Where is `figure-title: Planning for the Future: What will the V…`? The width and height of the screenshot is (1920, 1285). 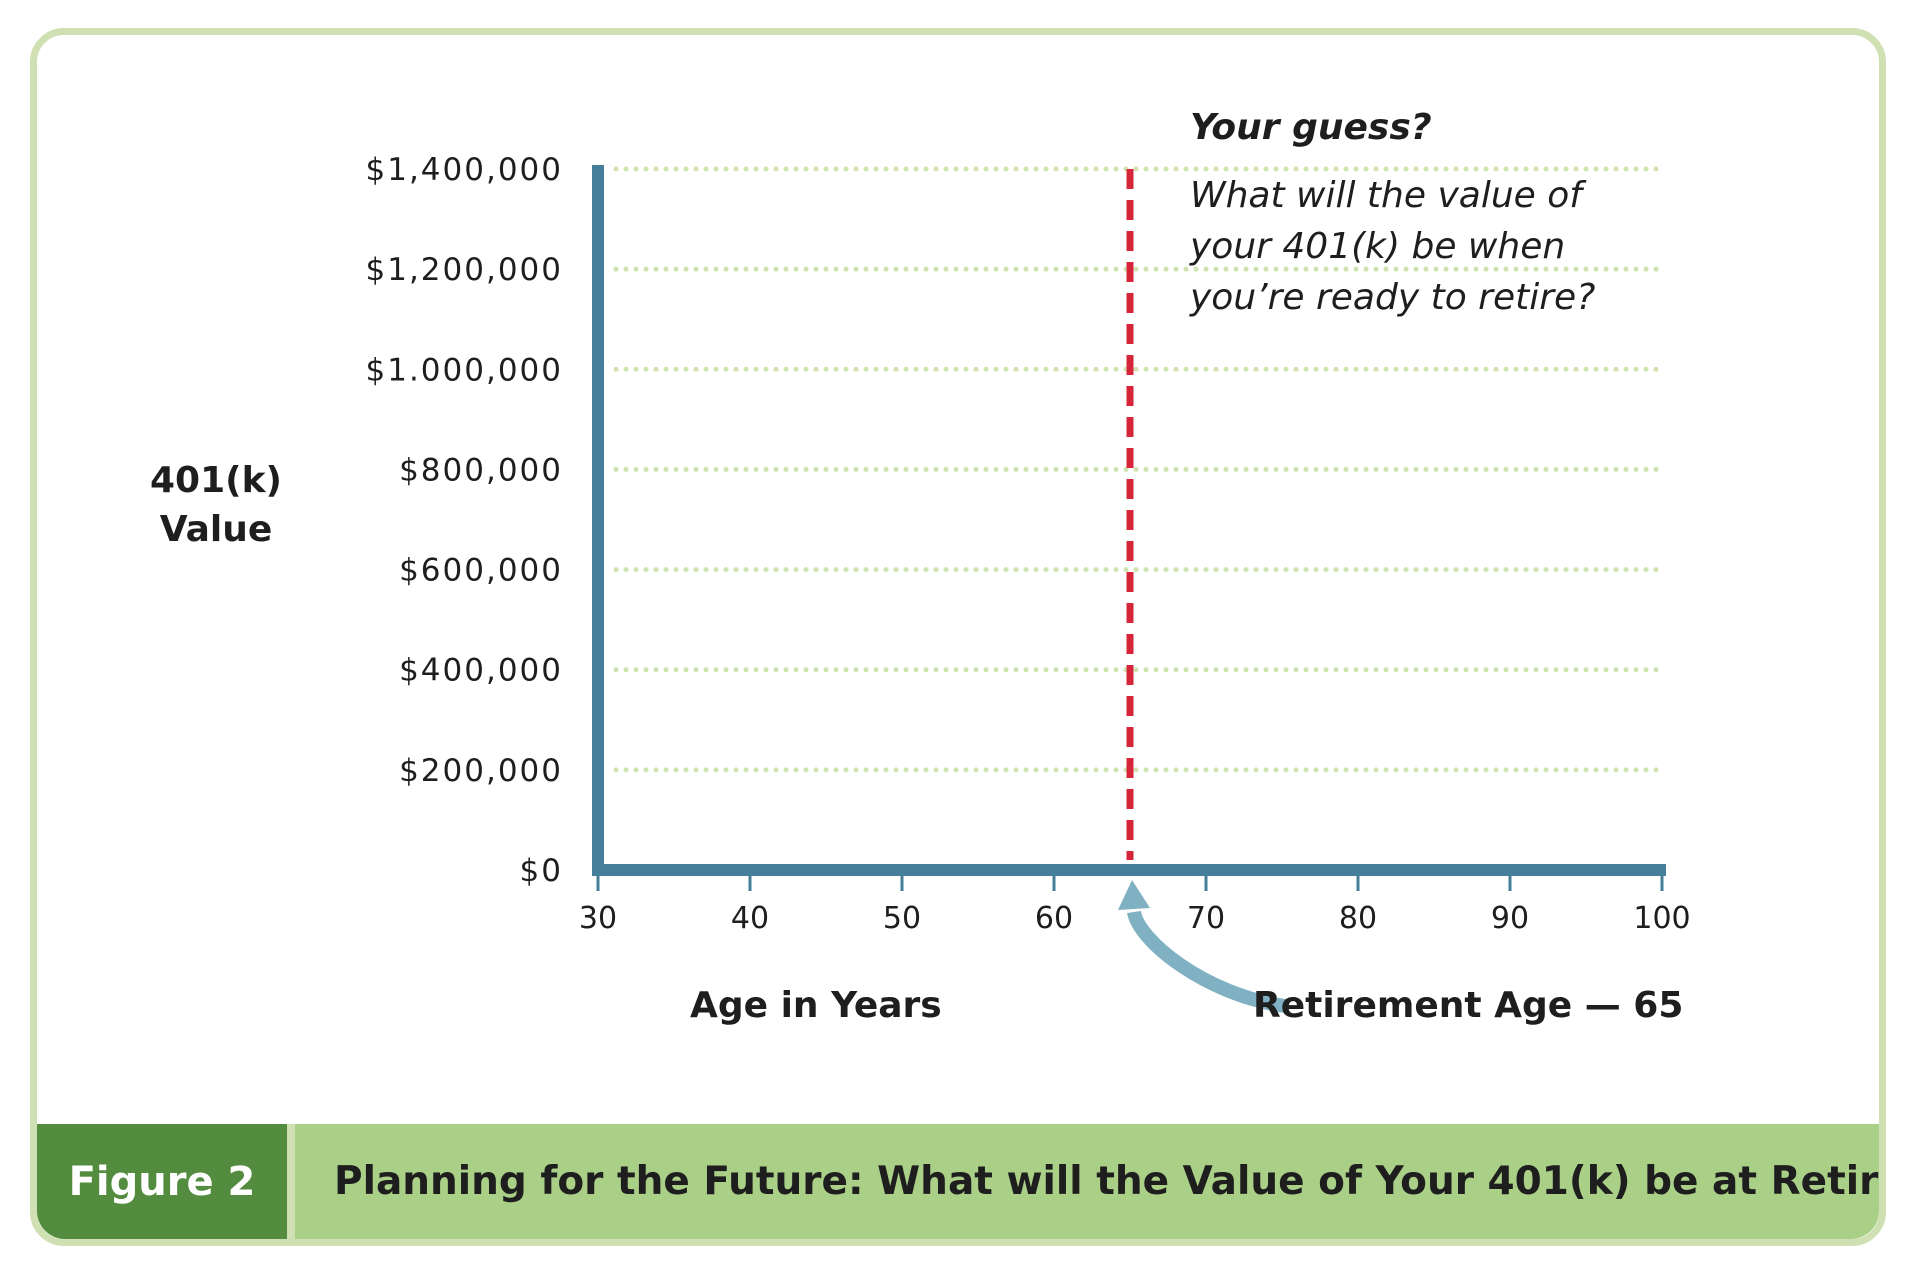 figure-title: Planning for the Future: What will the V… is located at coordinates (1106, 1181).